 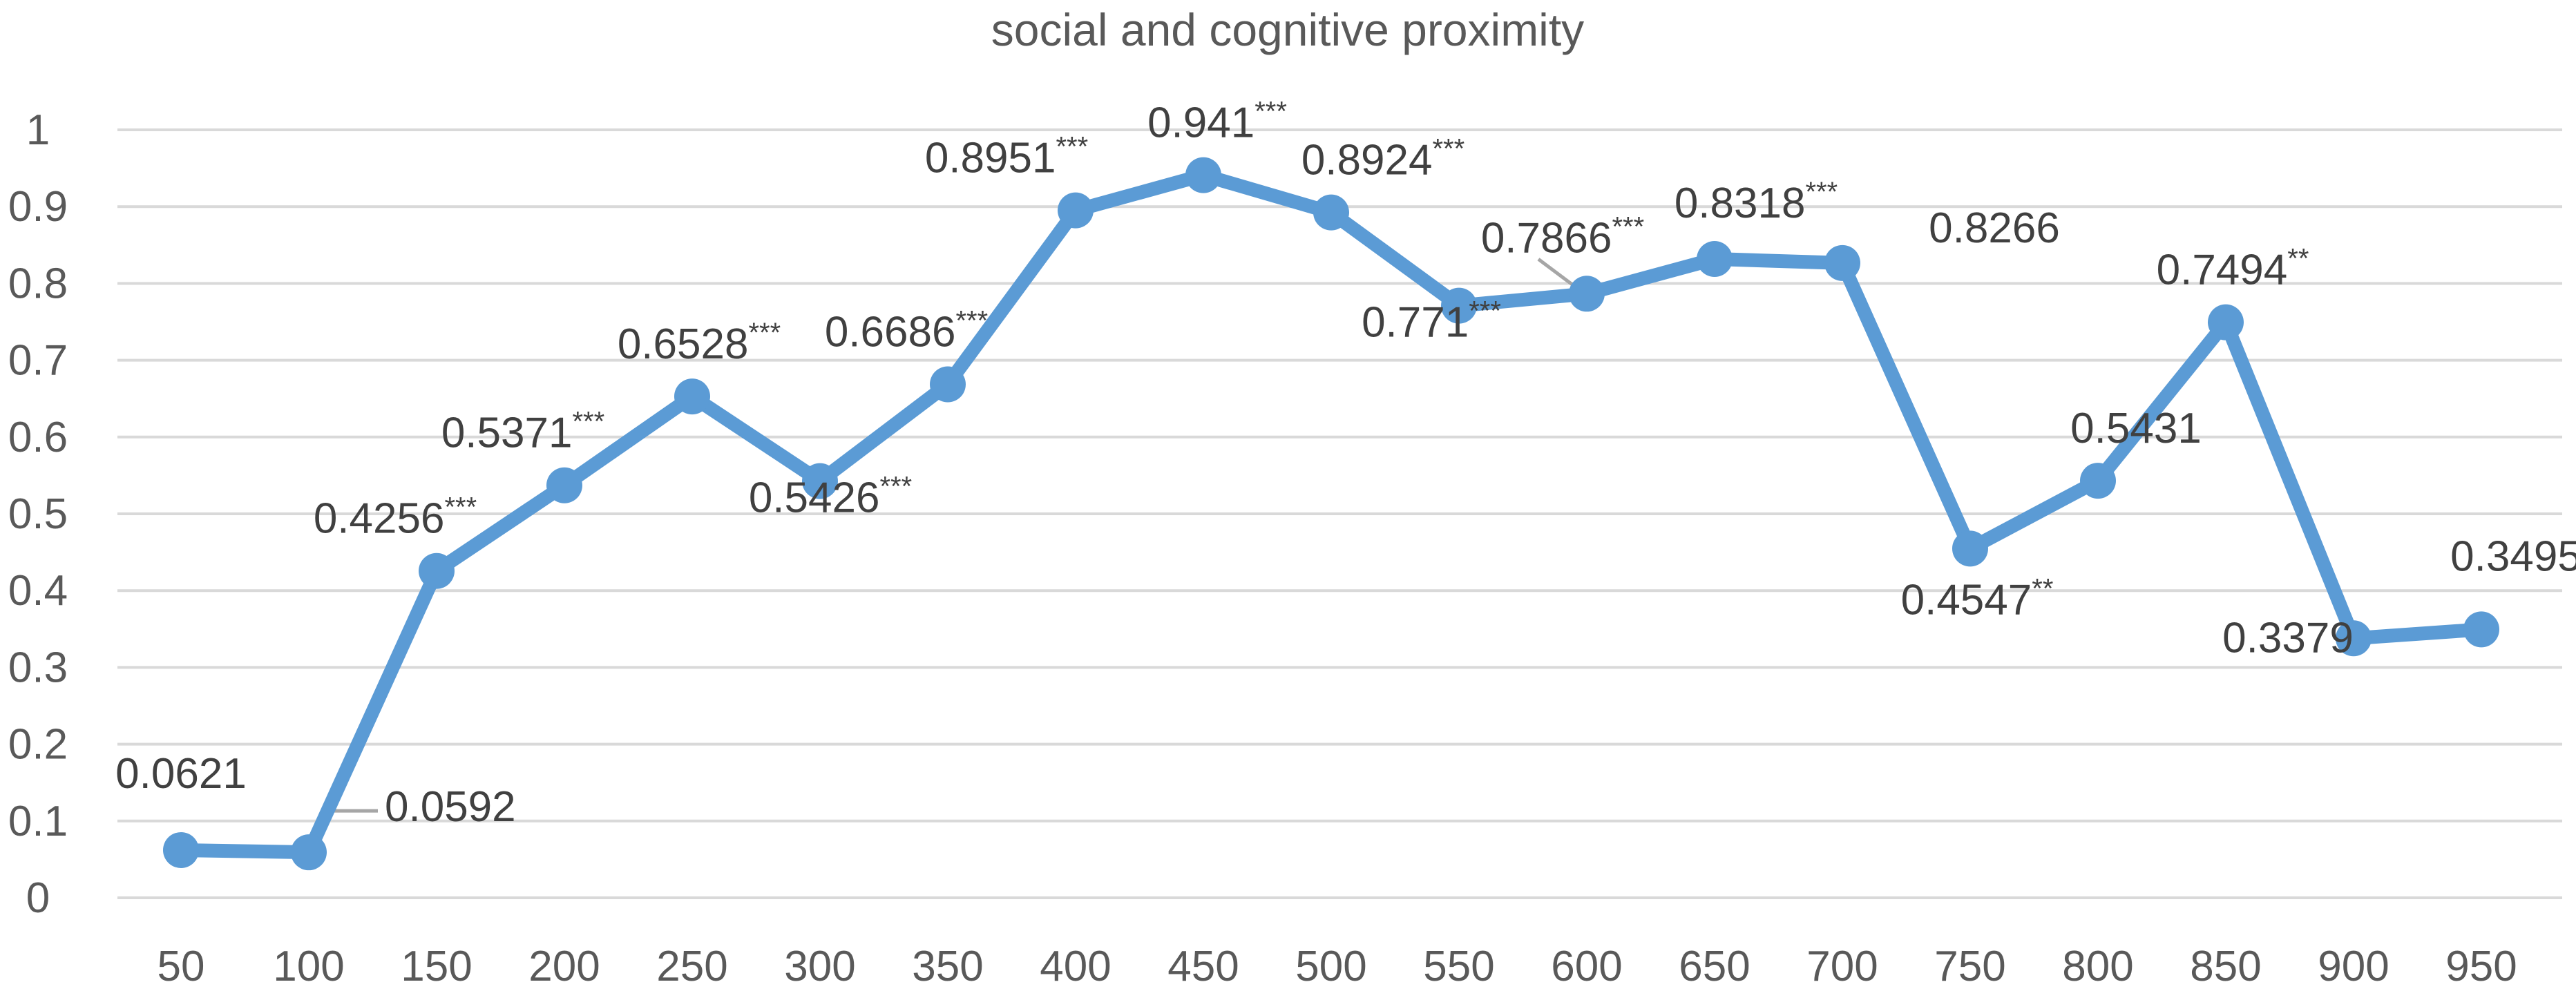 I want to click on x-tick-label: 850, so click(x=2225, y=966).